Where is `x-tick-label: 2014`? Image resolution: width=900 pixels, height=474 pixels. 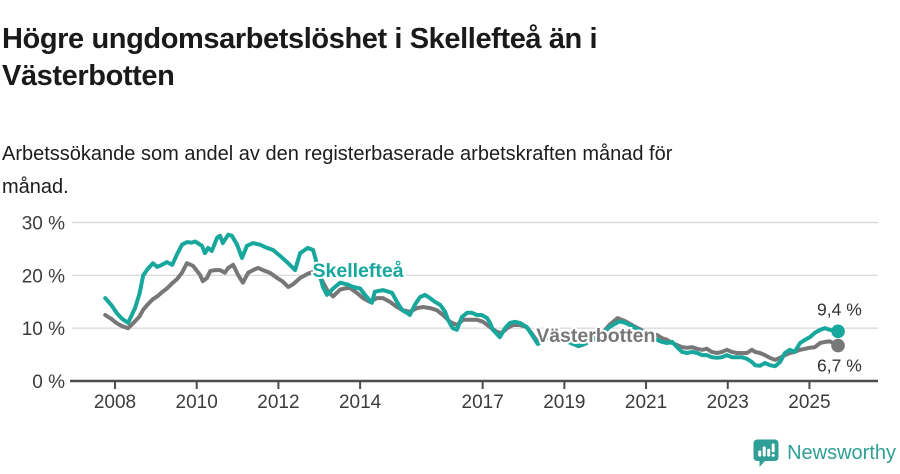 x-tick-label: 2014 is located at coordinates (360, 402).